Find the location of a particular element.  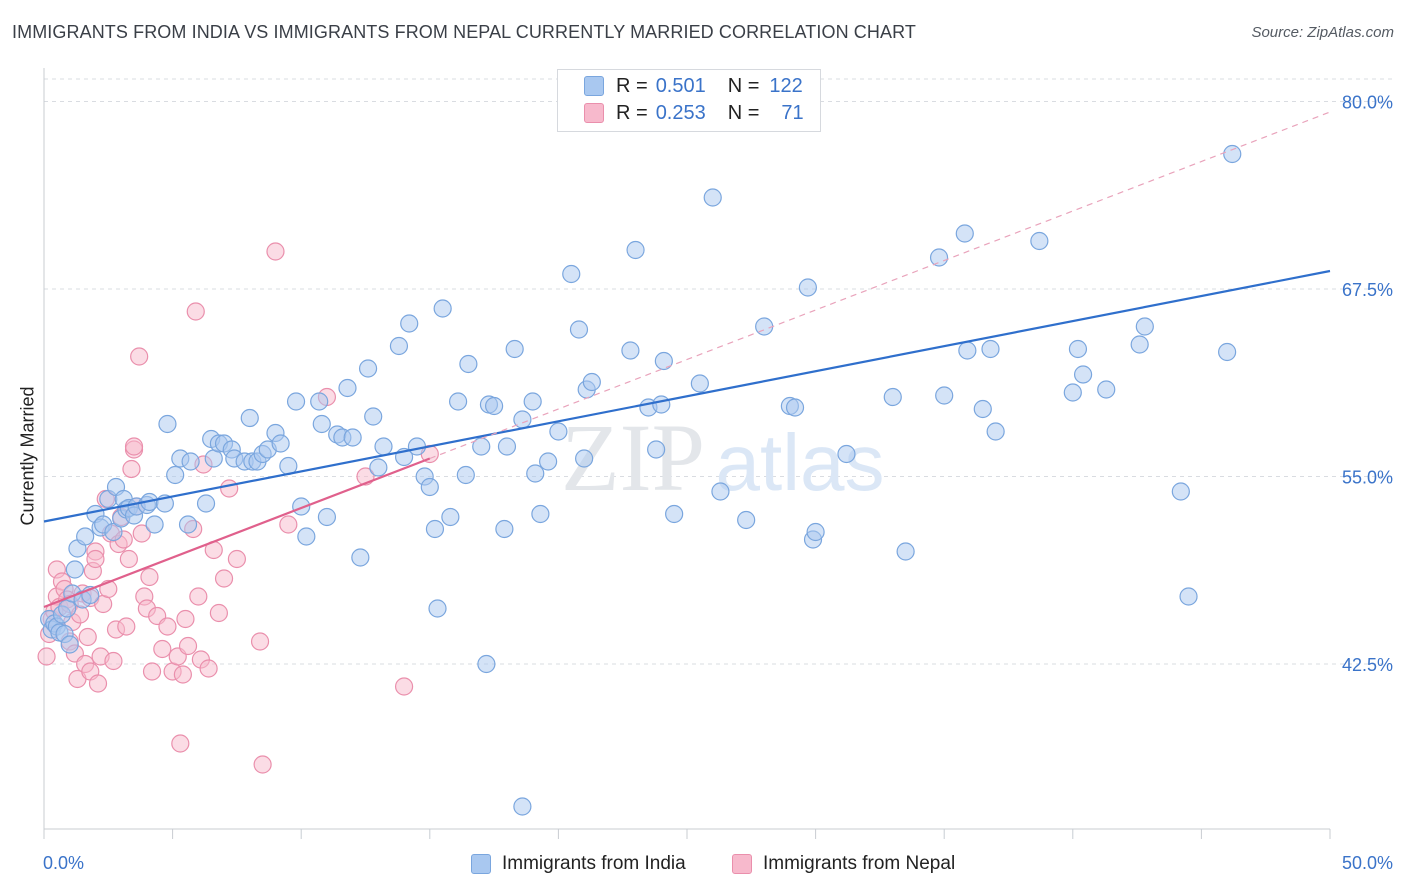

nepal-n-value: 71 is located at coordinates (792, 112).